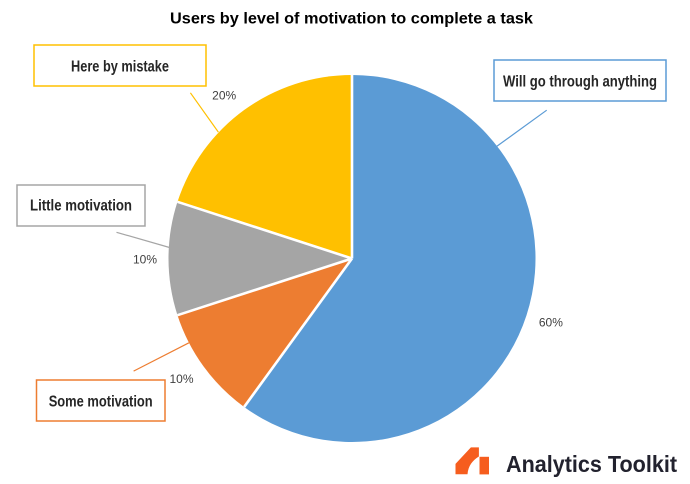  What do you see at coordinates (580, 82) in the screenshot?
I see `svg-text: Will go through anything` at bounding box center [580, 82].